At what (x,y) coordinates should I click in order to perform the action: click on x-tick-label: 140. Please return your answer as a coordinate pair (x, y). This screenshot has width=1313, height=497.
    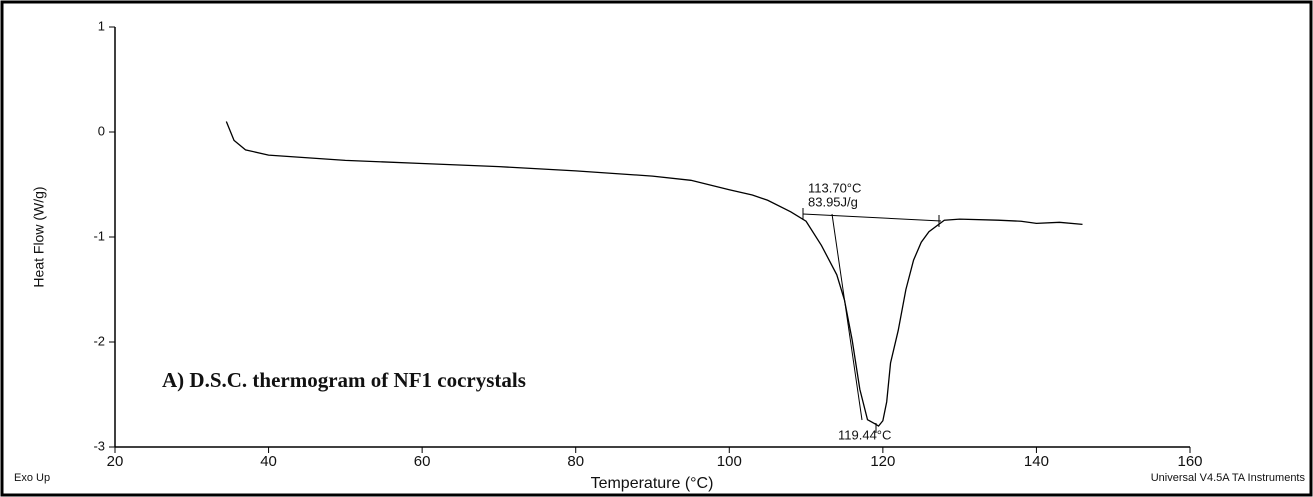
    Looking at the image, I should click on (1036, 461).